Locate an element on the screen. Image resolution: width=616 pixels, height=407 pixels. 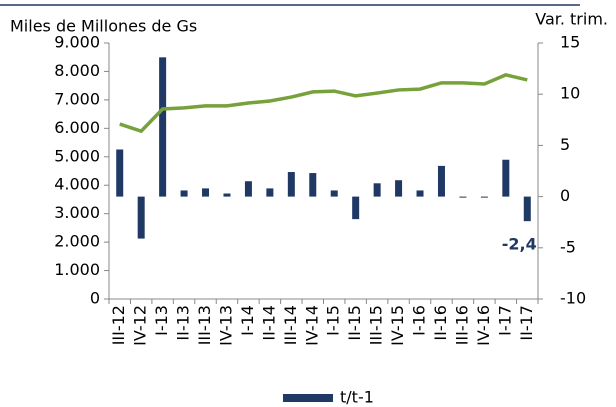
x-tick-label: I-16 is located at coordinates (419, 320).